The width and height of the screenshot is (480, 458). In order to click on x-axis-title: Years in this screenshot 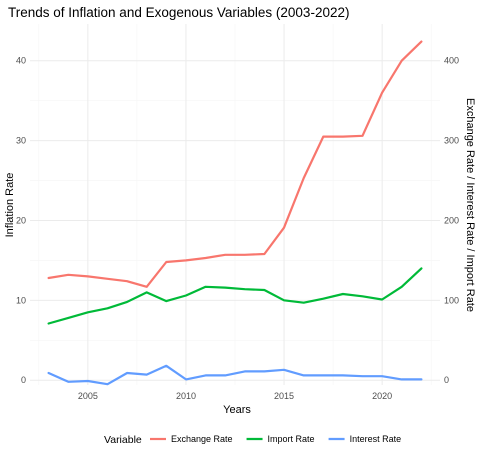, I will do `click(237, 410)`.